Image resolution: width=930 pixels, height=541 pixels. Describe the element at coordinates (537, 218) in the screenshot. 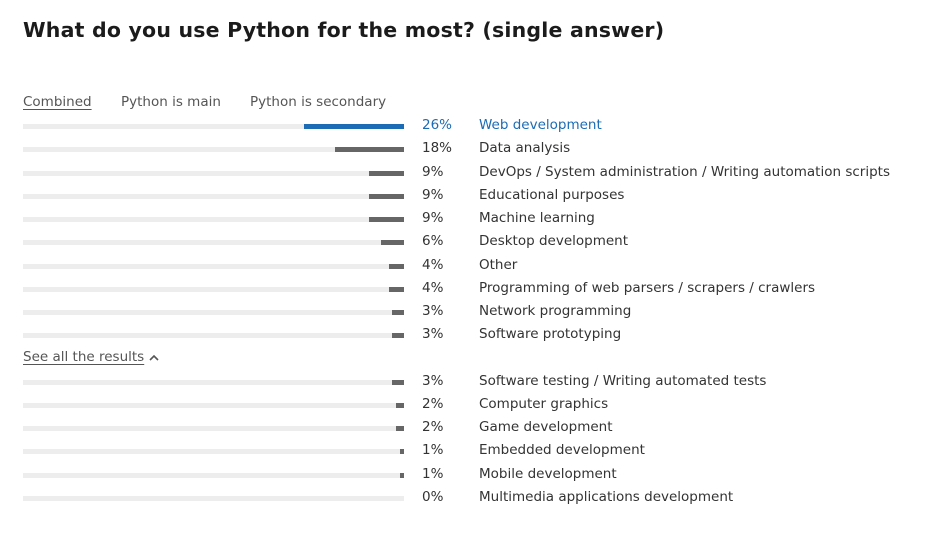

I see `category-label: Machine learning` at that location.